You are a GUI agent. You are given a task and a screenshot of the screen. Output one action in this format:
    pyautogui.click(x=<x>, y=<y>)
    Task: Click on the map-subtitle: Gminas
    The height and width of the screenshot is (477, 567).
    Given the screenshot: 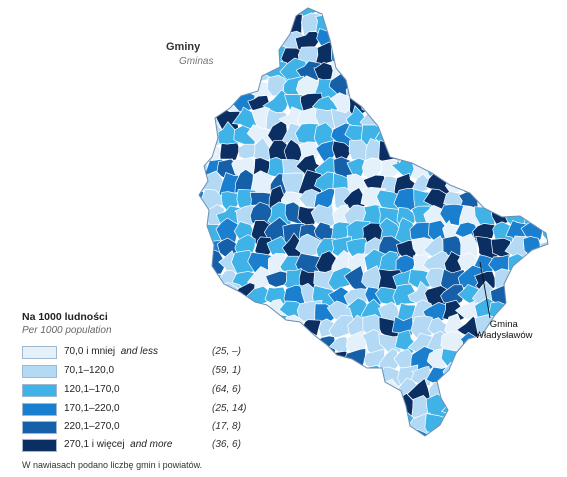 What is the action you would take?
    pyautogui.click(x=196, y=61)
    